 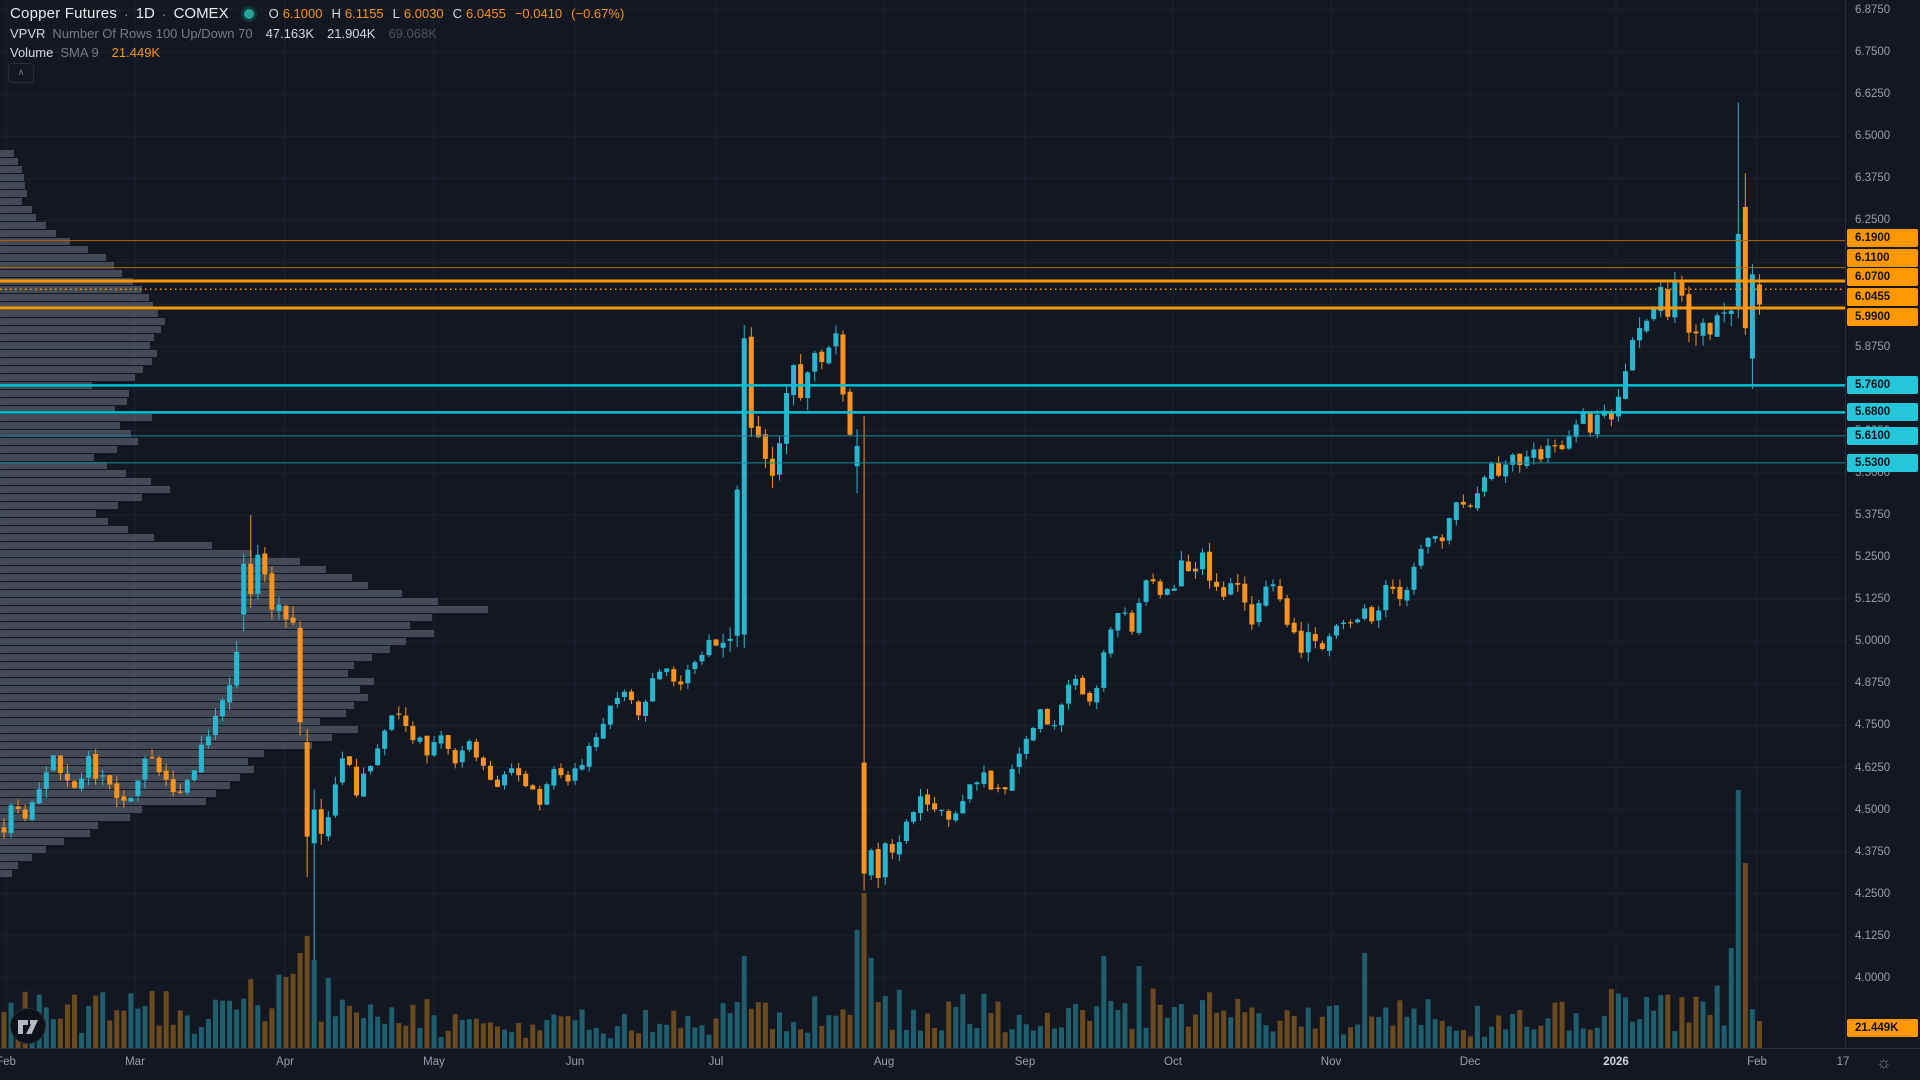 I want to click on tradingview-logo, so click(x=28, y=1026).